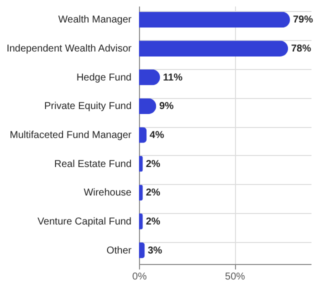 The height and width of the screenshot is (295, 334). I want to click on y-tick-label: Wirehouse, so click(108, 193).